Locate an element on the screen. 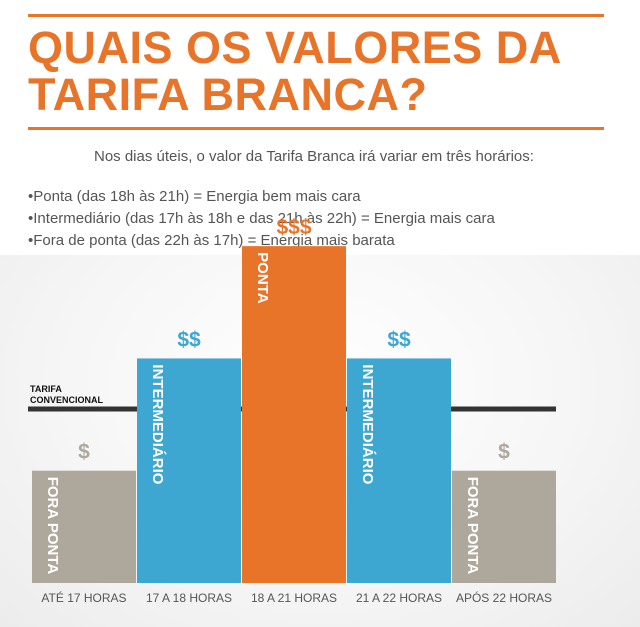  reference-line-label: TARIFA is located at coordinates (46, 389).